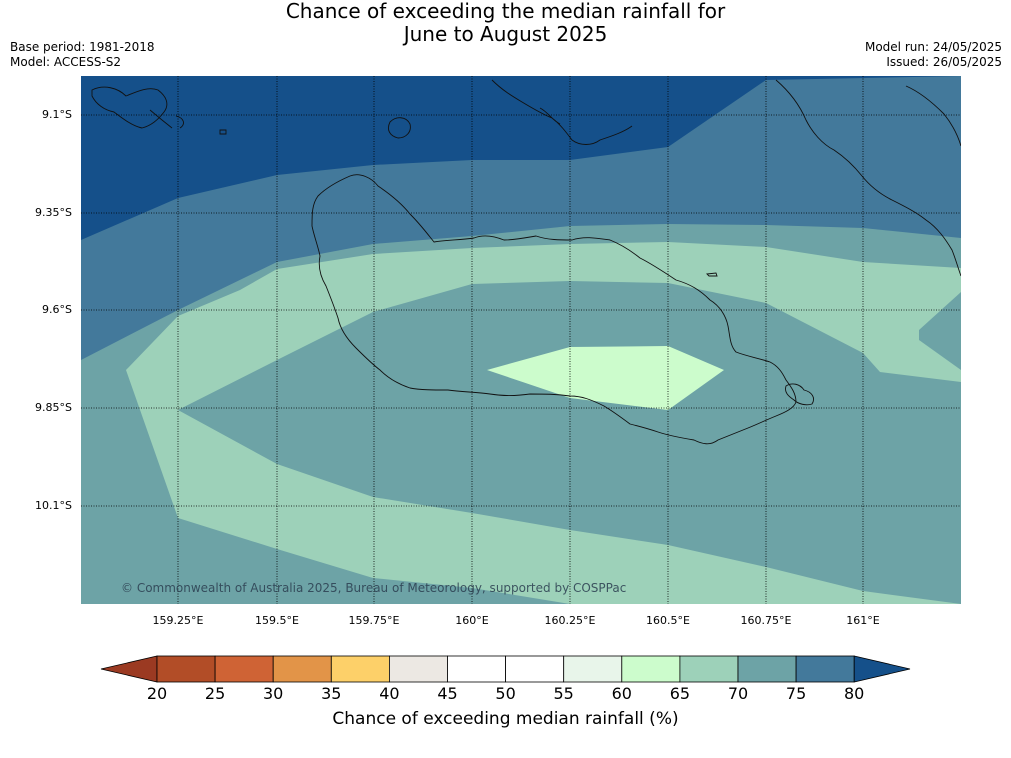  What do you see at coordinates (570, 620) in the screenshot?
I see `longitude-label-5: 160.25°E` at bounding box center [570, 620].